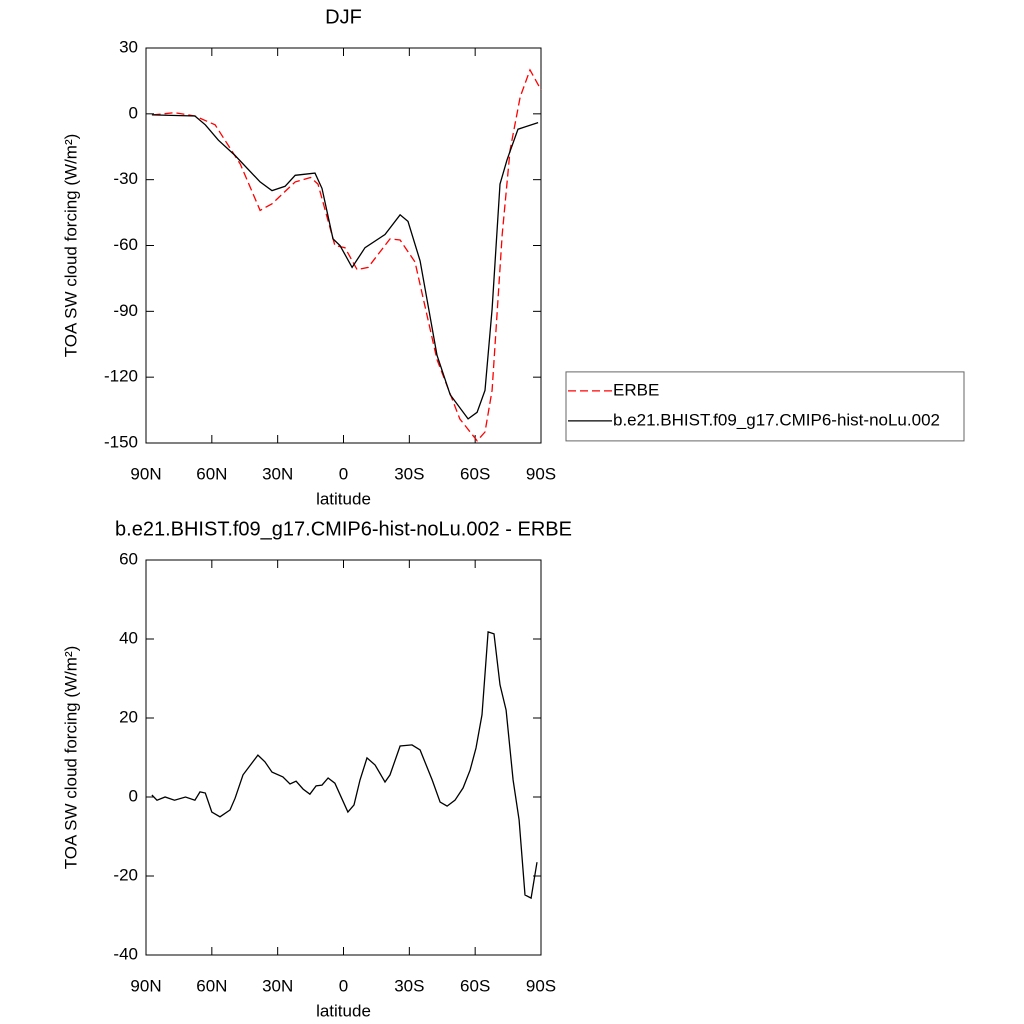 The height and width of the screenshot is (1024, 1024). I want to click on y-tick-label: -20, so click(125, 874).